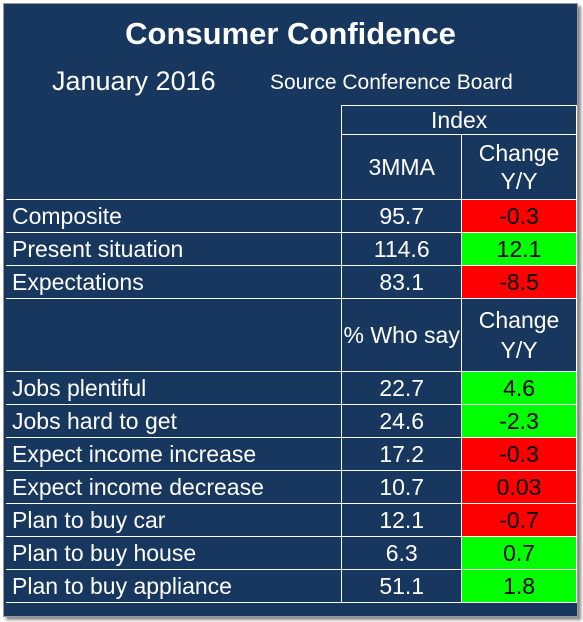 The height and width of the screenshot is (622, 583). Describe the element at coordinates (174, 586) in the screenshot. I see `row-label: Plan to buy appliance` at that location.